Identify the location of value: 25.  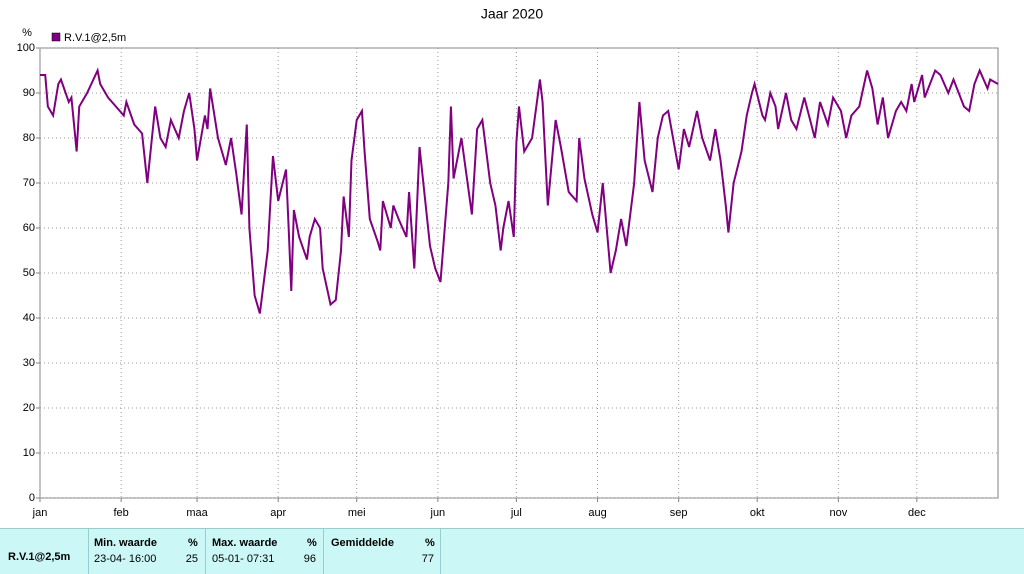
(191, 559).